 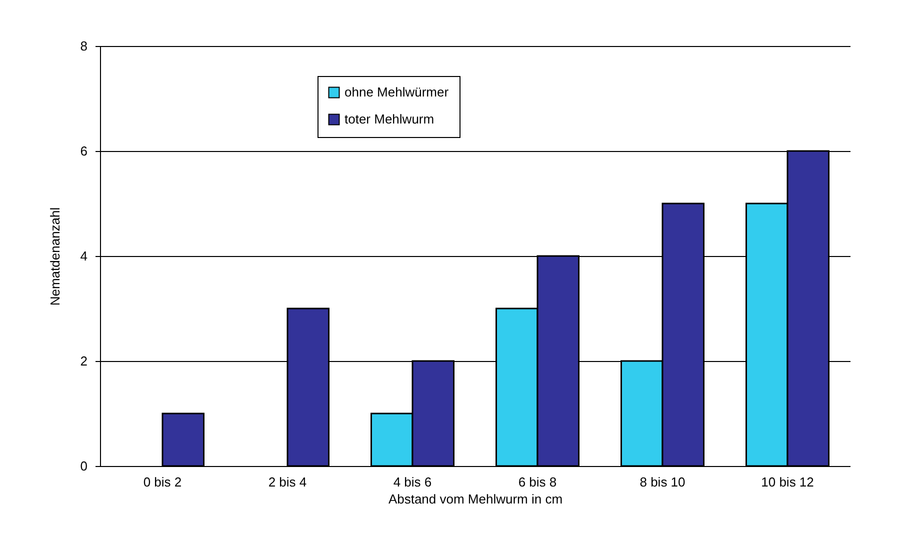 What do you see at coordinates (84, 256) in the screenshot?
I see `y-tick-label: 4` at bounding box center [84, 256].